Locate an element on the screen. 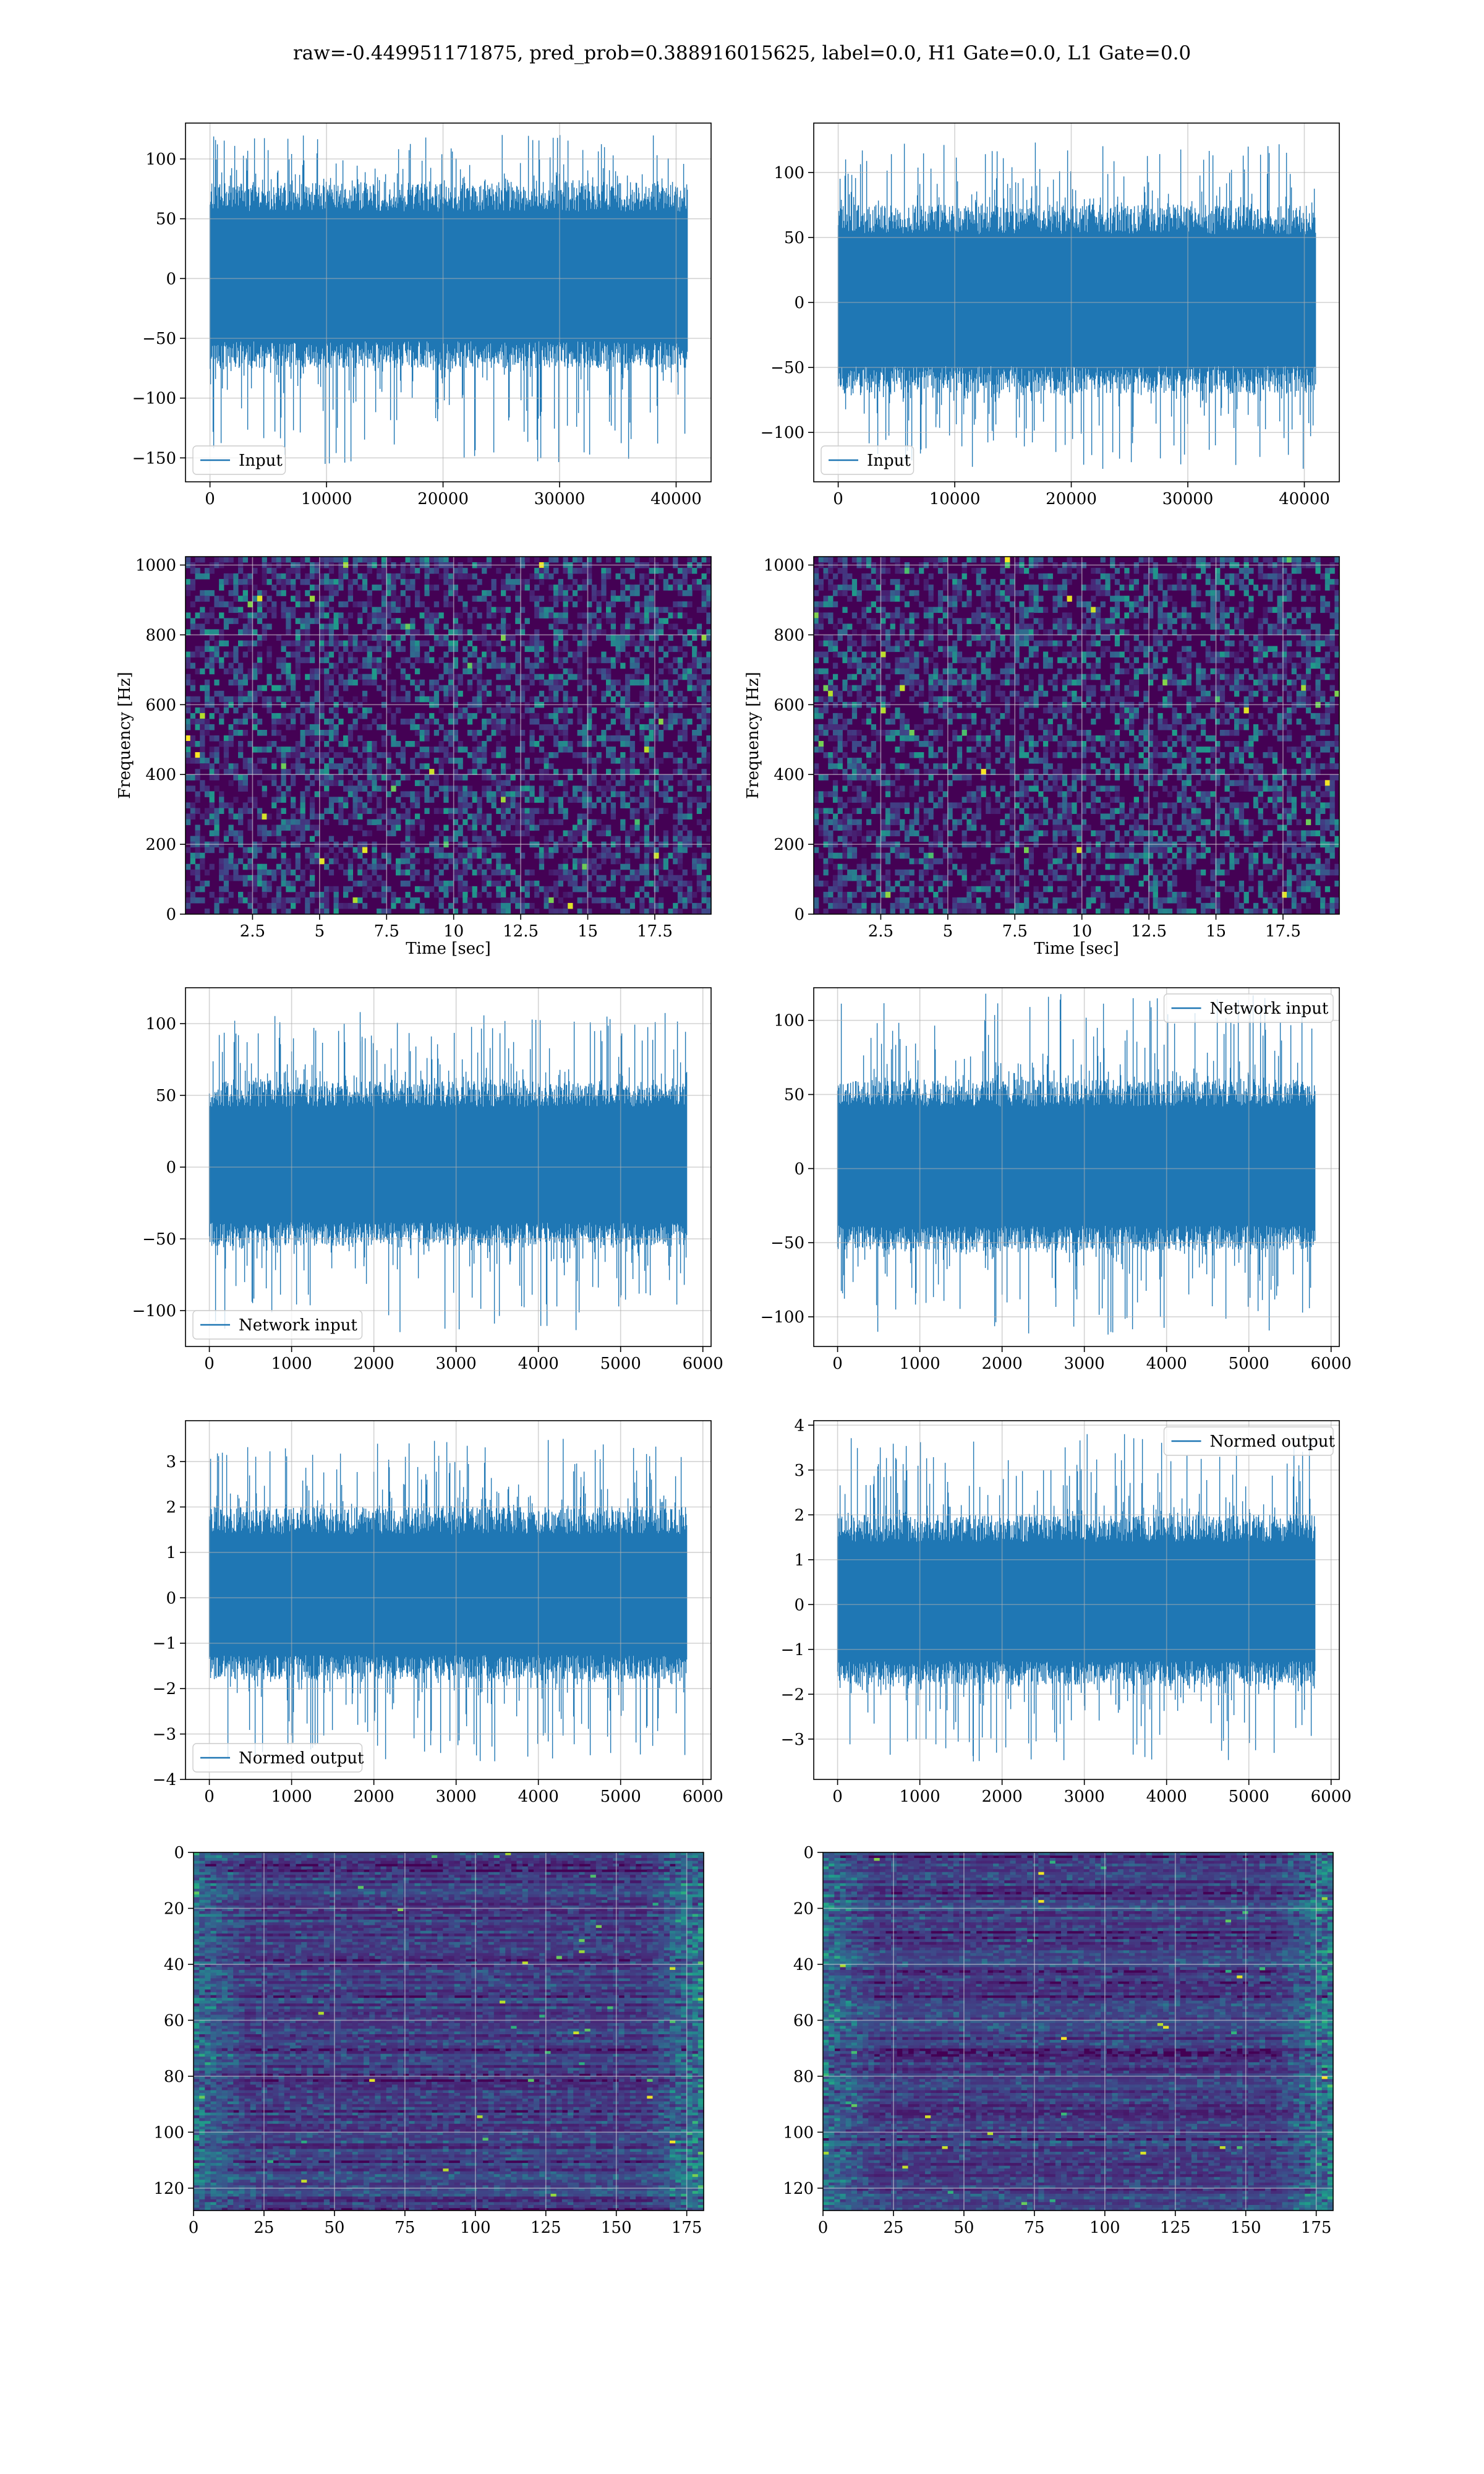 The width and height of the screenshot is (1484, 2474). y-tick-label: 50 is located at coordinates (794, 238).